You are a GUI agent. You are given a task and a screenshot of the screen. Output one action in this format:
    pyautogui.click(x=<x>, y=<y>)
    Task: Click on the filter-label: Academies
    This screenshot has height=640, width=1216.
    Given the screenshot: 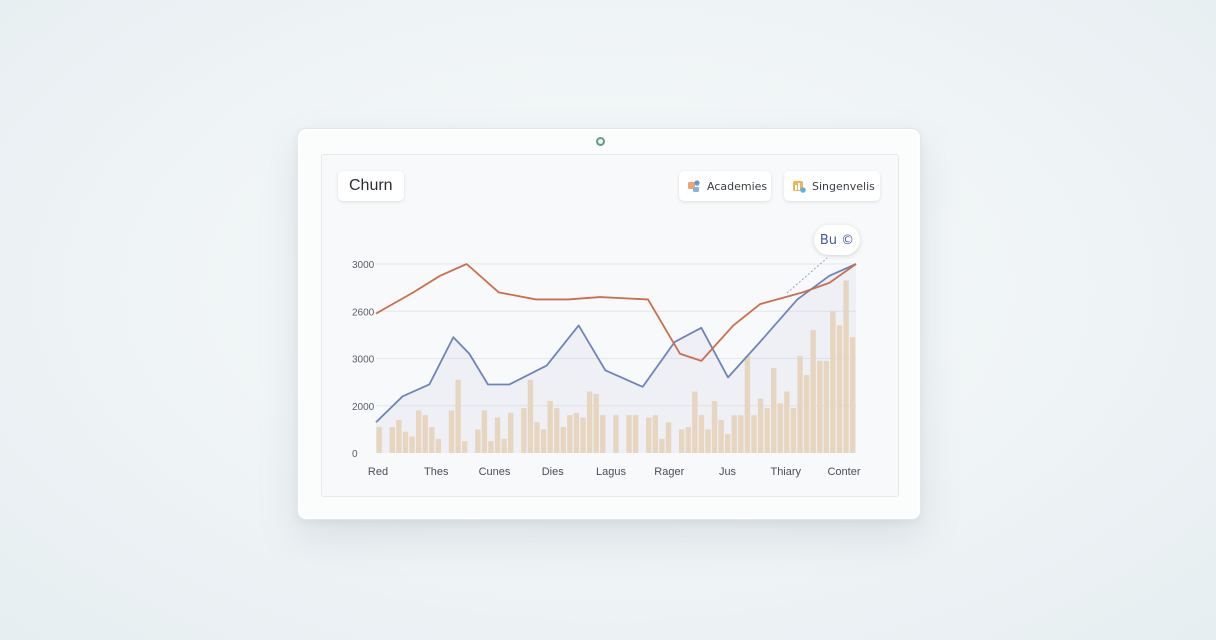 What is the action you would take?
    pyautogui.click(x=737, y=186)
    